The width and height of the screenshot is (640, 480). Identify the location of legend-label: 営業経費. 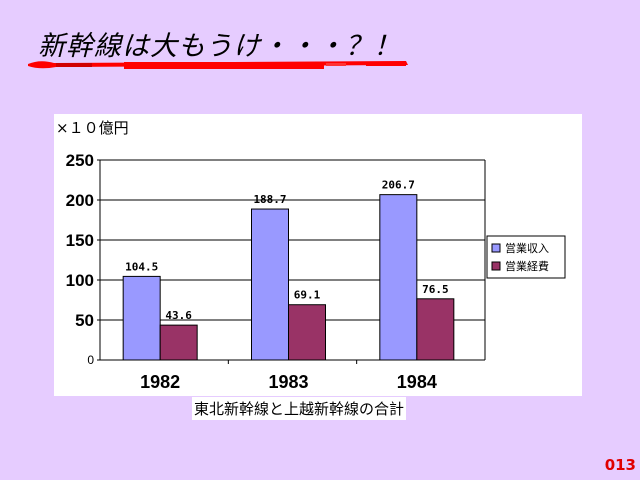
(527, 266).